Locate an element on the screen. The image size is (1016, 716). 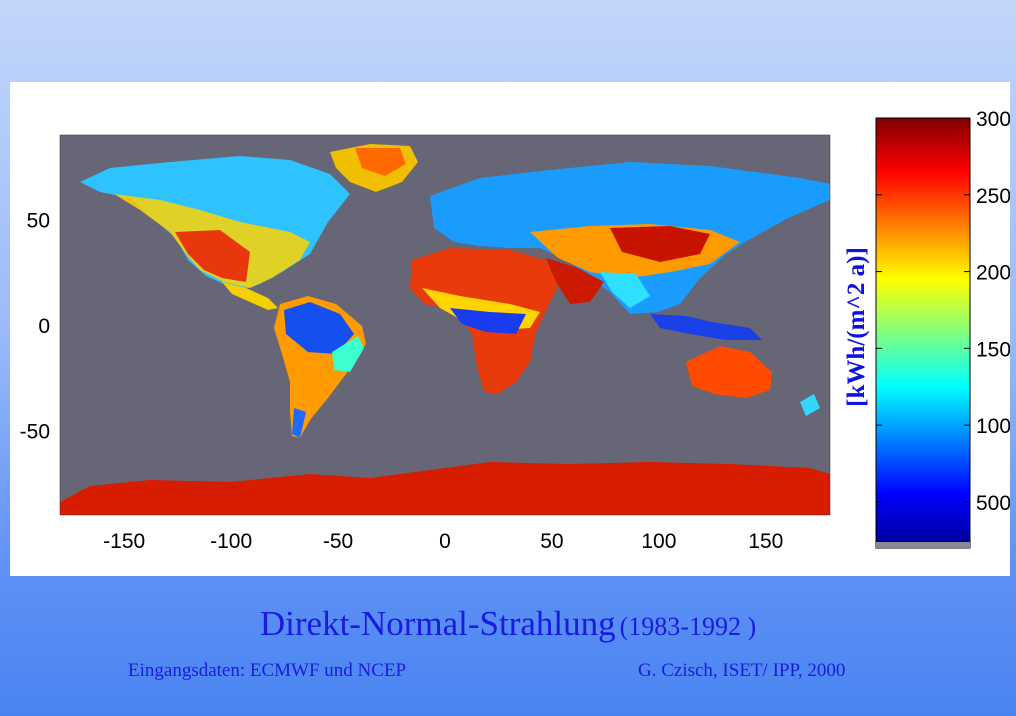
colorbar-label: [kWh/(m^2 a)] is located at coordinates (856, 327).